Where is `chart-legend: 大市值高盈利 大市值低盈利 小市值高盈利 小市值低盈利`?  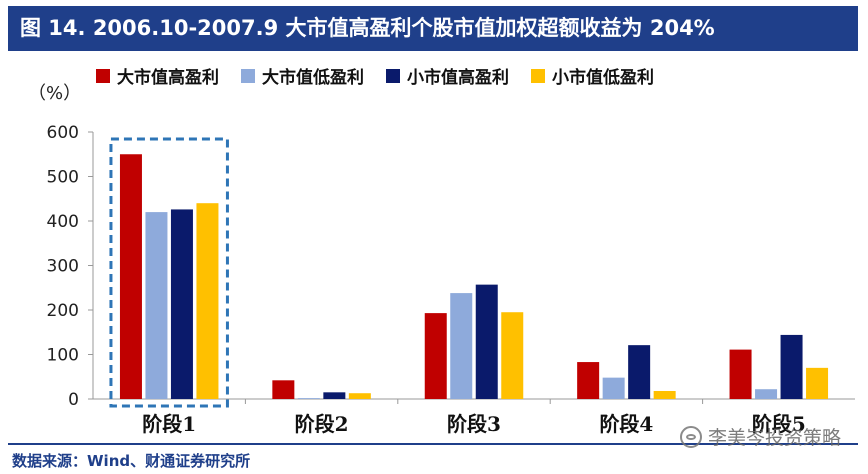
chart-legend: 大市值高盈利 大市值低盈利 小市值高盈利 小市值低盈利 is located at coordinates (375, 75).